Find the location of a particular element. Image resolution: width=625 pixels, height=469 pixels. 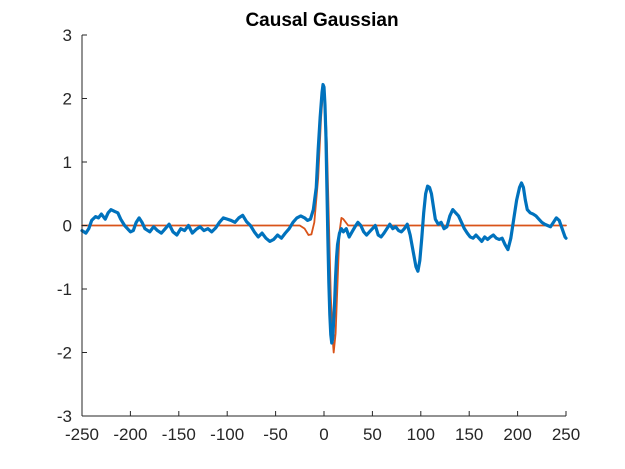

y-tick-label: -1 is located at coordinates (64, 289).